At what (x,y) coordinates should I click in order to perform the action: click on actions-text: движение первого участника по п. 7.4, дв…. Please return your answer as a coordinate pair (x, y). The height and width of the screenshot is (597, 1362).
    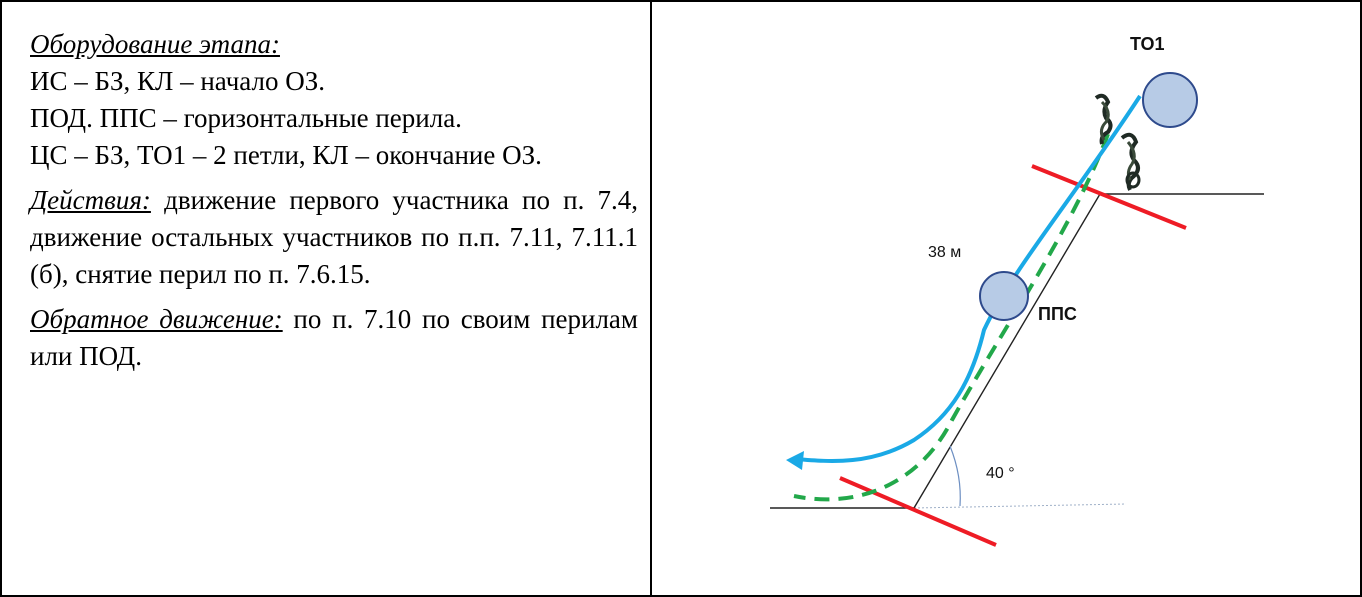
    Looking at the image, I should click on (334, 237).